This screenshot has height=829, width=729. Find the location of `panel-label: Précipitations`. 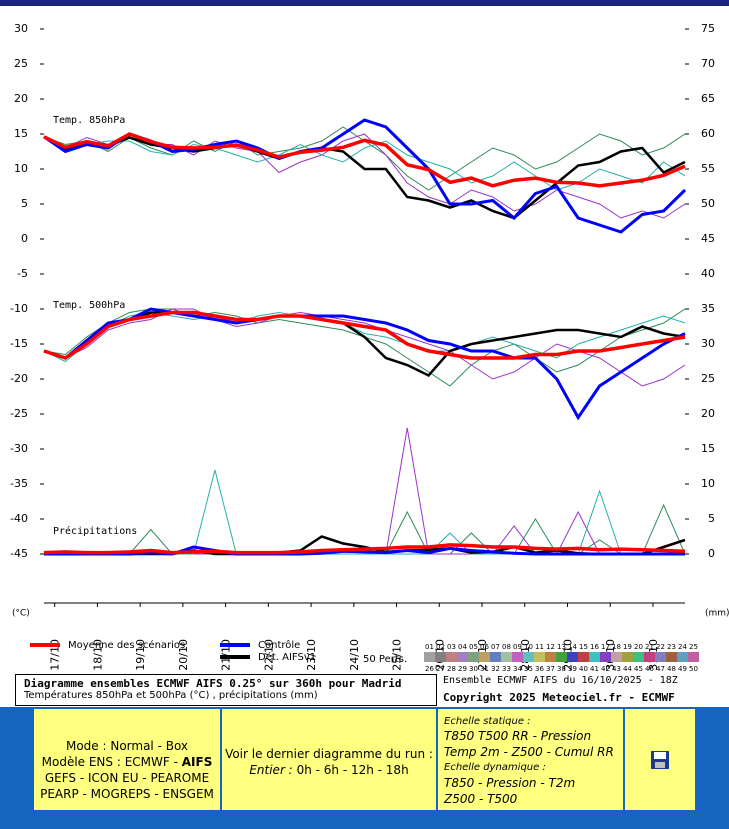

panel-label: Précipitations is located at coordinates (95, 531).